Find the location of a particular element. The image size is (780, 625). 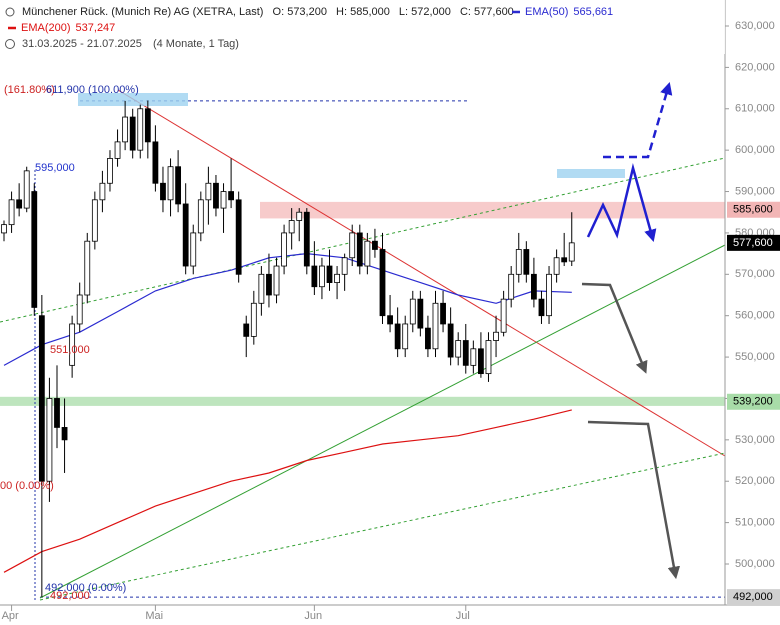

price-tag-label: 492,000 is located at coordinates (753, 597).